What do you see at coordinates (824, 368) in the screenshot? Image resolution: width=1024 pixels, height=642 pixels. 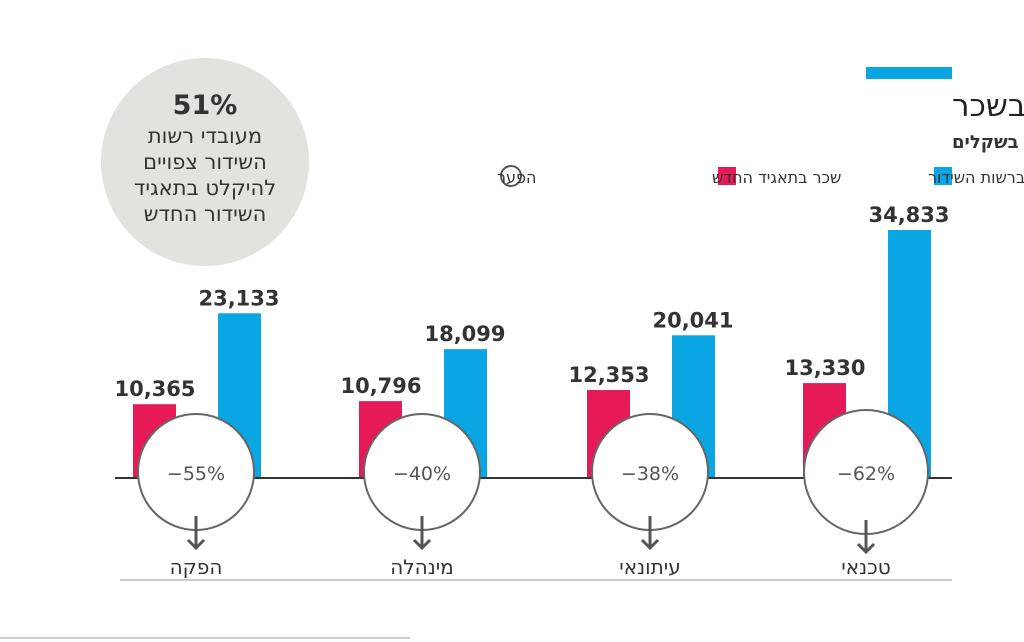 I see `data-label: 13,330` at bounding box center [824, 368].